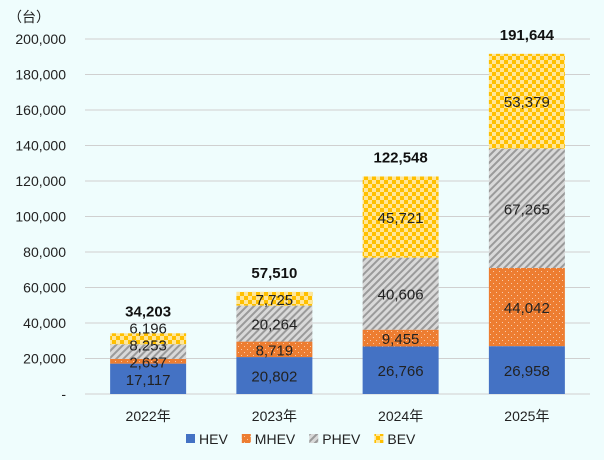 This screenshot has width=604, height=460. Describe the element at coordinates (29, 17) in the screenshot. I see `y-axis-unit: （台）` at that location.